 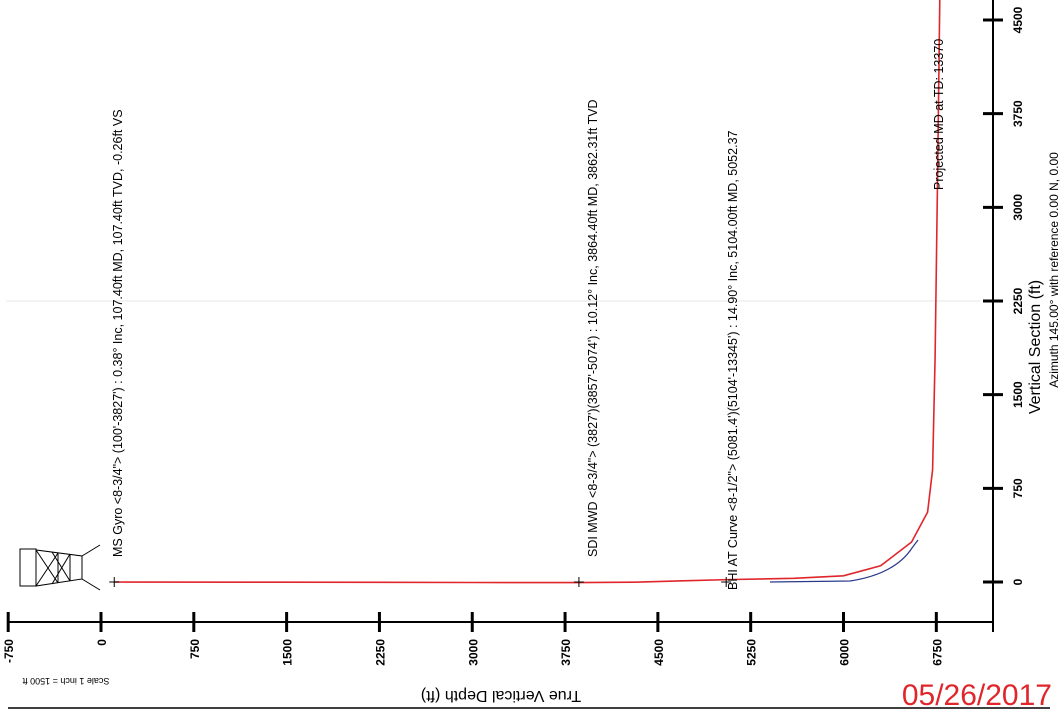 I want to click on survey-markers, so click(x=420, y=582).